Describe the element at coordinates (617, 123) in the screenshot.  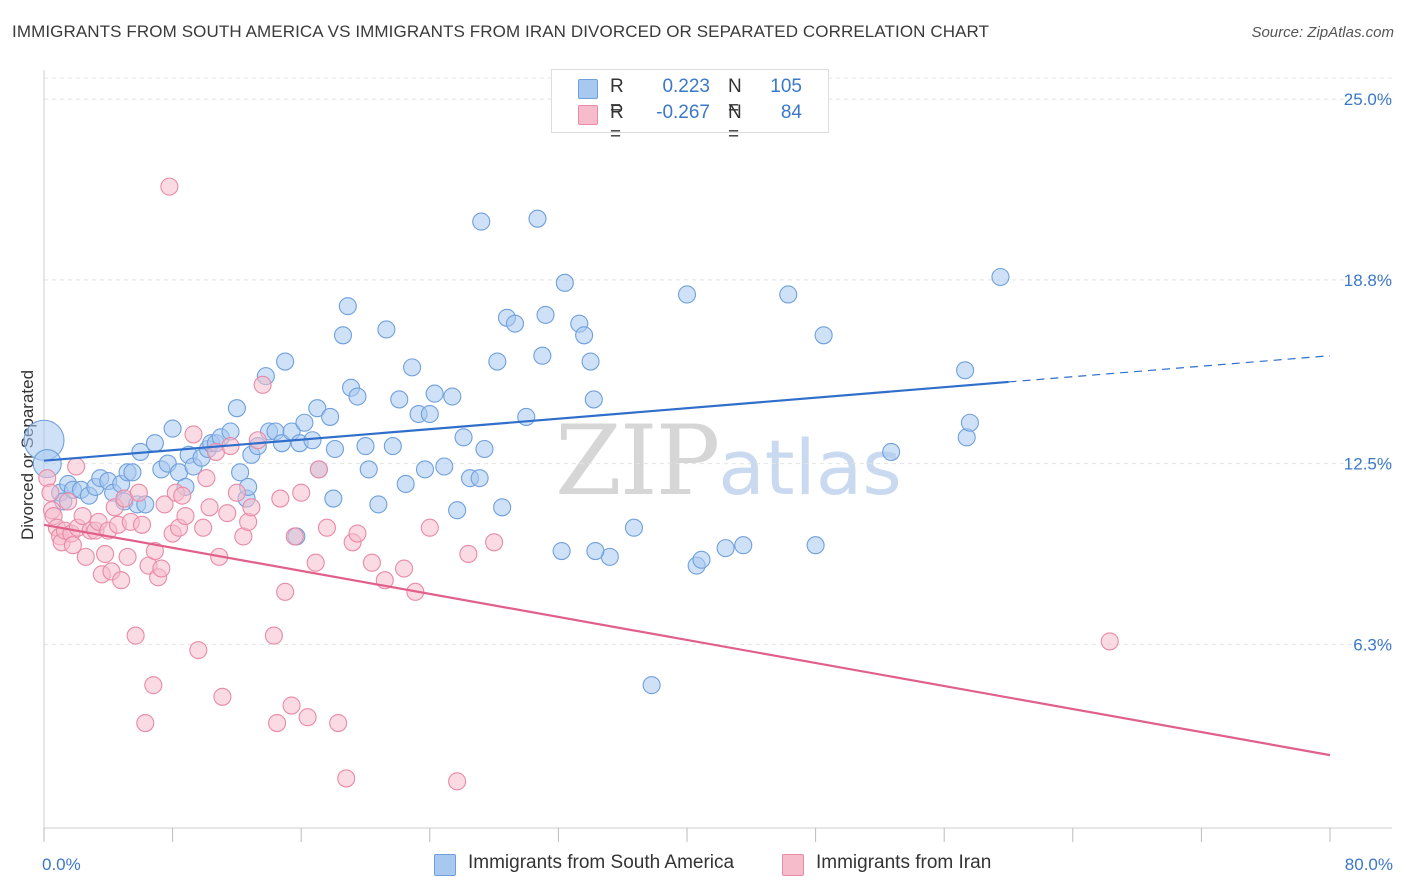
I see `legend-r-label: R =` at that location.